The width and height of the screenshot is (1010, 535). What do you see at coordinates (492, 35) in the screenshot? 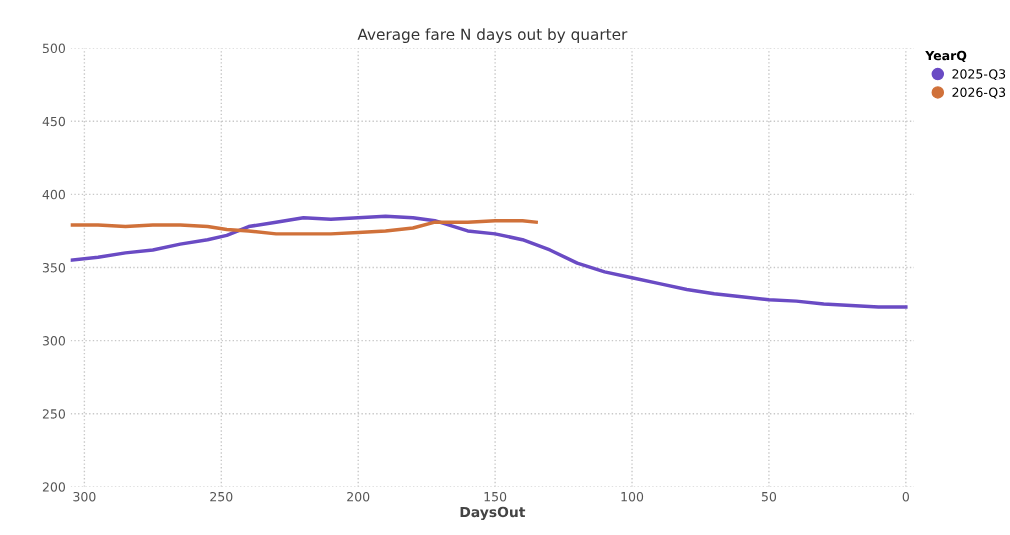
I see `chart-title: Average fare N days out by quarter` at bounding box center [492, 35].